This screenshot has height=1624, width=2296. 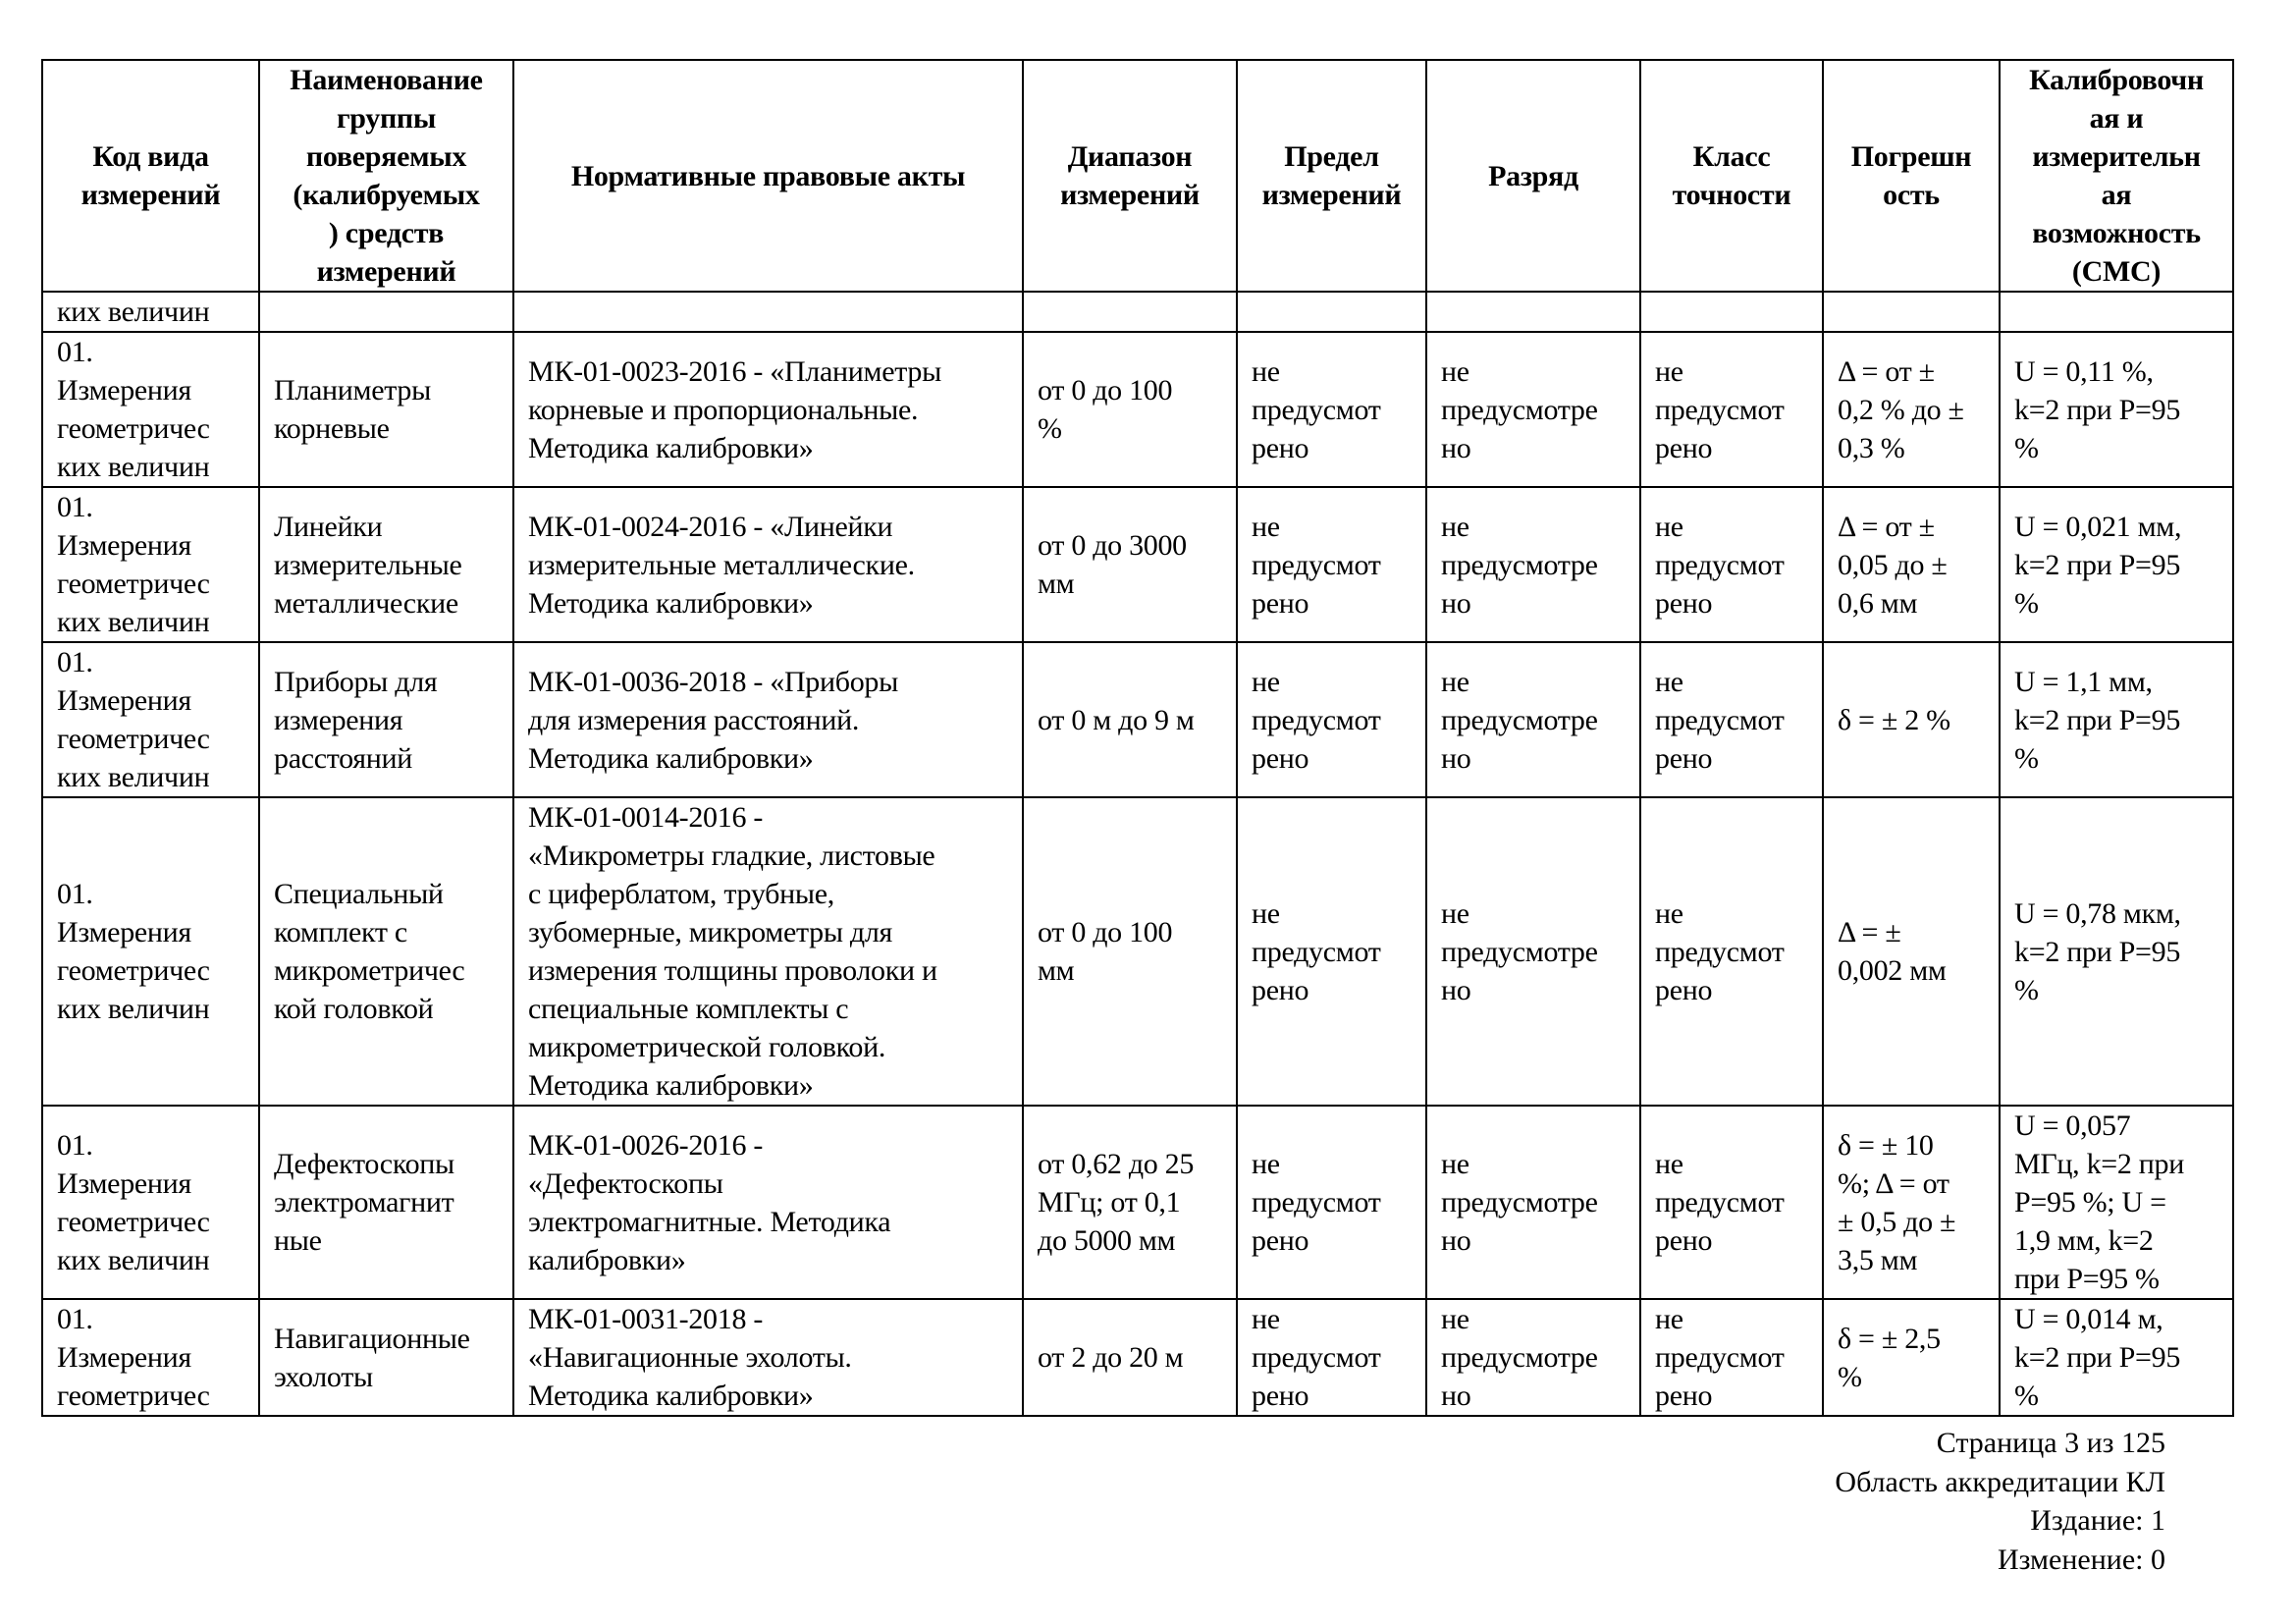 What do you see at coordinates (2116, 564) in the screenshot?
I see `table-cell: U = 0,021 мм, k=2 при P=95 %` at bounding box center [2116, 564].